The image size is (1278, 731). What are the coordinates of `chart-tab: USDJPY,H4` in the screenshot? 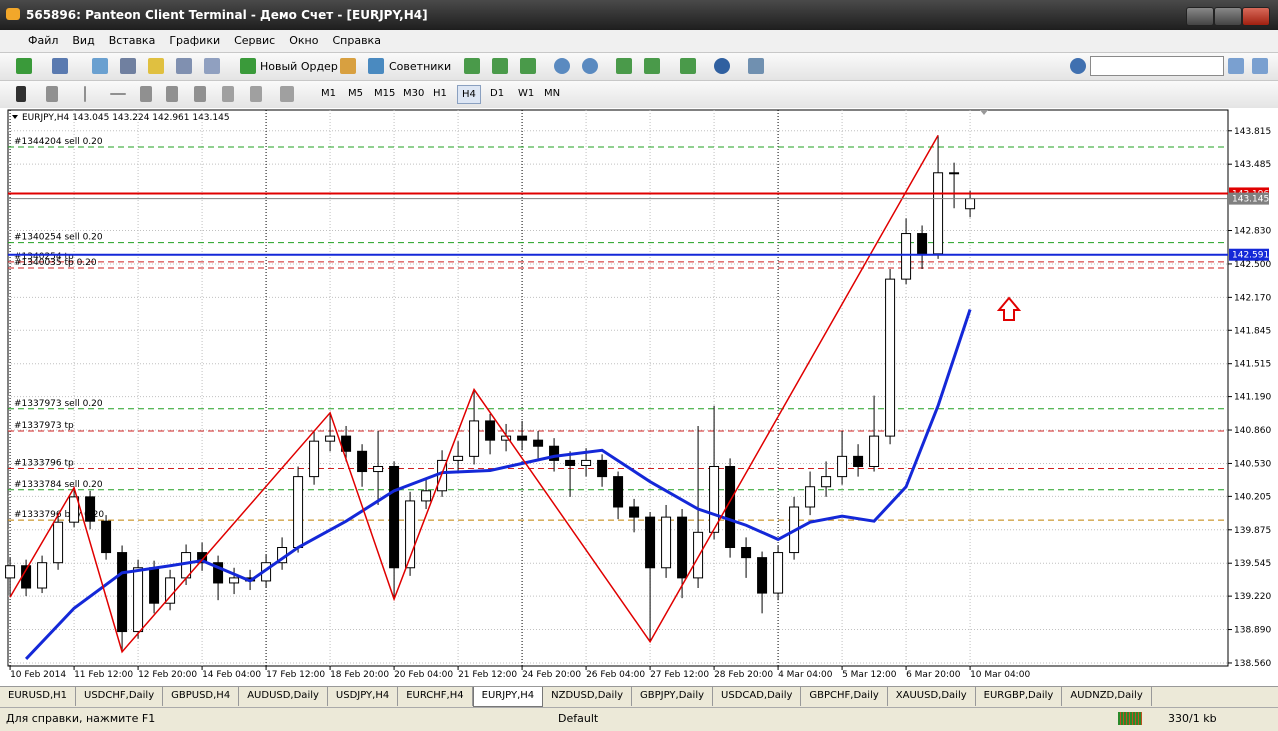 It's located at (363, 696).